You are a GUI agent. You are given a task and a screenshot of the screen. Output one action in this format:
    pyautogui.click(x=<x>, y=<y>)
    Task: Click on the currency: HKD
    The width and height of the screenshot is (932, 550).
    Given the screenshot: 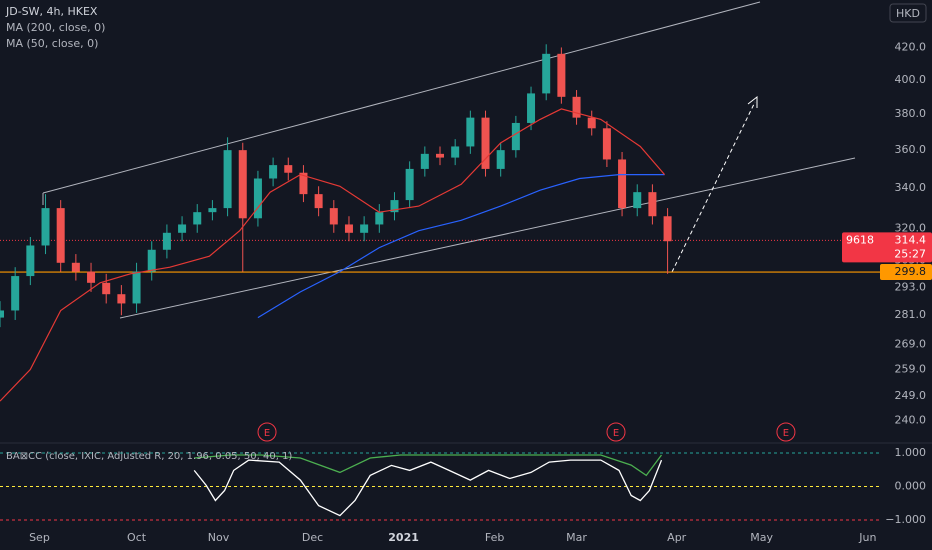 What is the action you would take?
    pyautogui.click(x=908, y=13)
    